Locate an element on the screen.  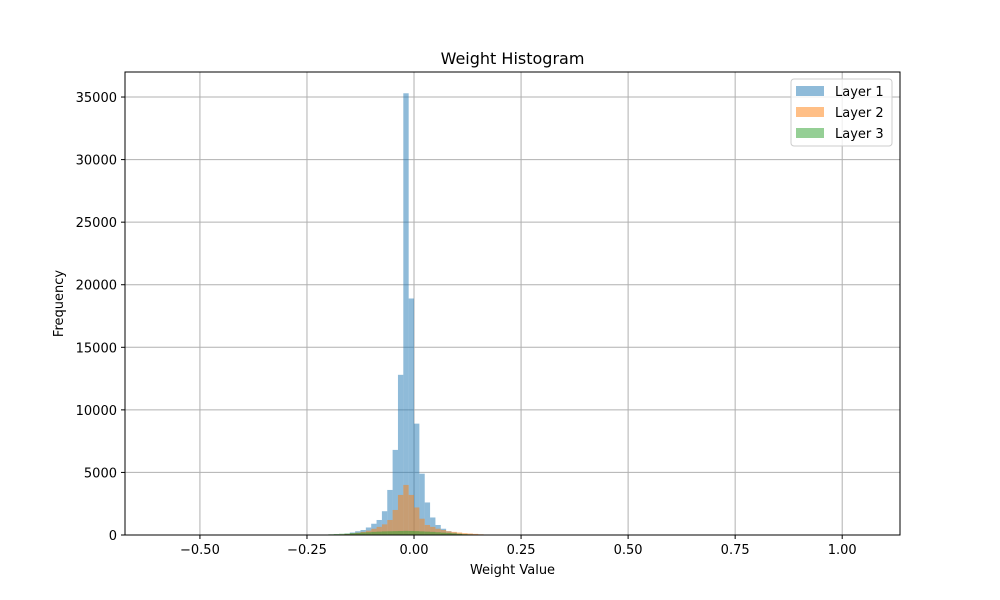
x-axis-ticks: −0.50 −0.25 0.00 0.25 0.50 0.75 1.00 is located at coordinates (518, 546).